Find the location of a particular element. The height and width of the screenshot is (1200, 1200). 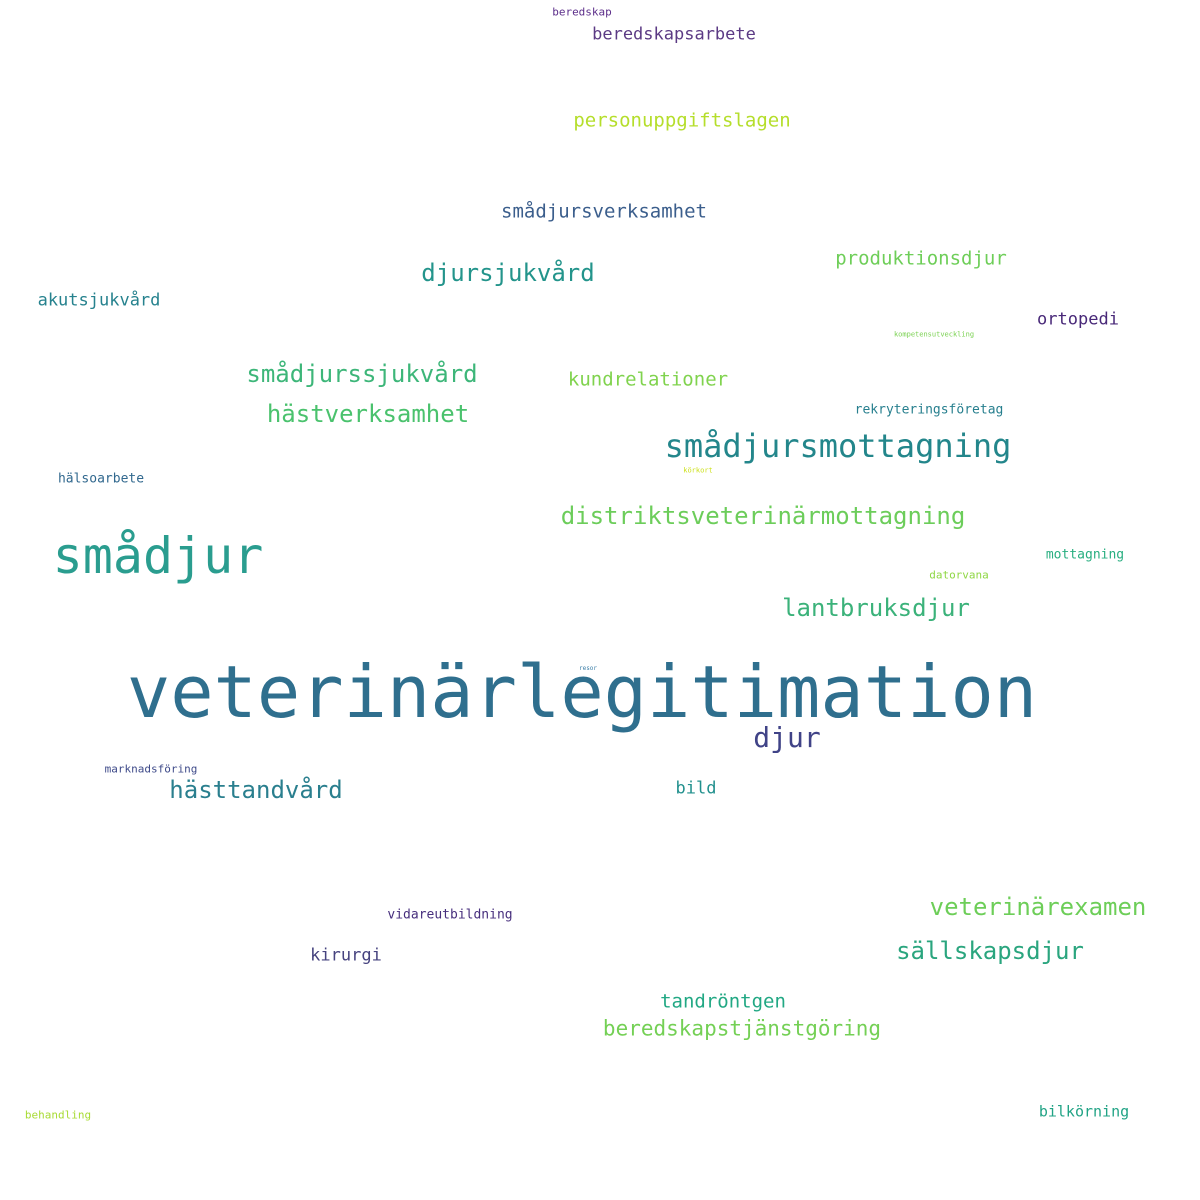

word-produktionsdjur: produktionsdjur is located at coordinates (921, 258).